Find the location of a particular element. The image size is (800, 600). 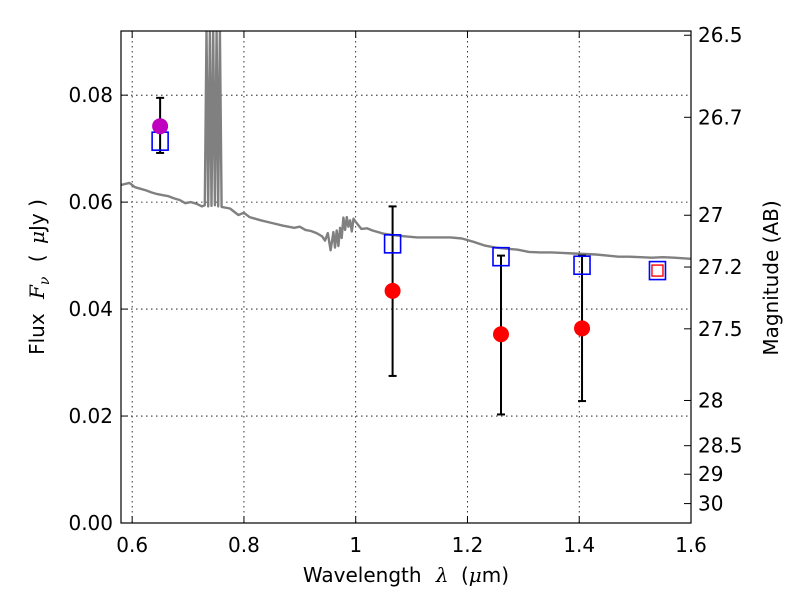

y-axis-label-unit-rest: Jy ) is located at coordinates (37, 216).